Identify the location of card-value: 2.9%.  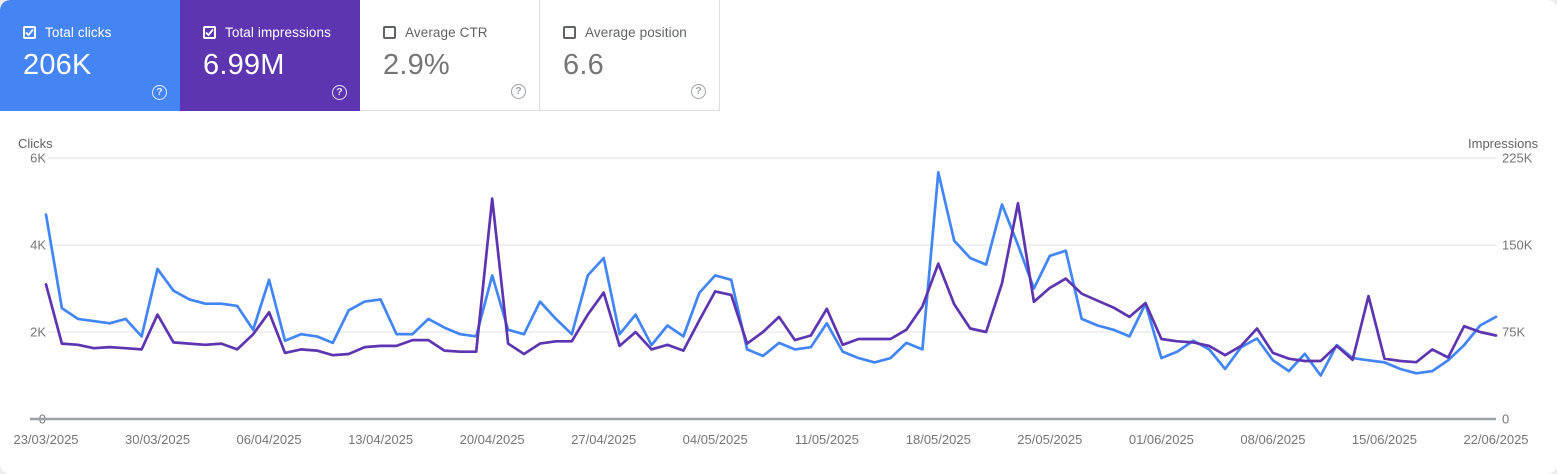
(416, 65).